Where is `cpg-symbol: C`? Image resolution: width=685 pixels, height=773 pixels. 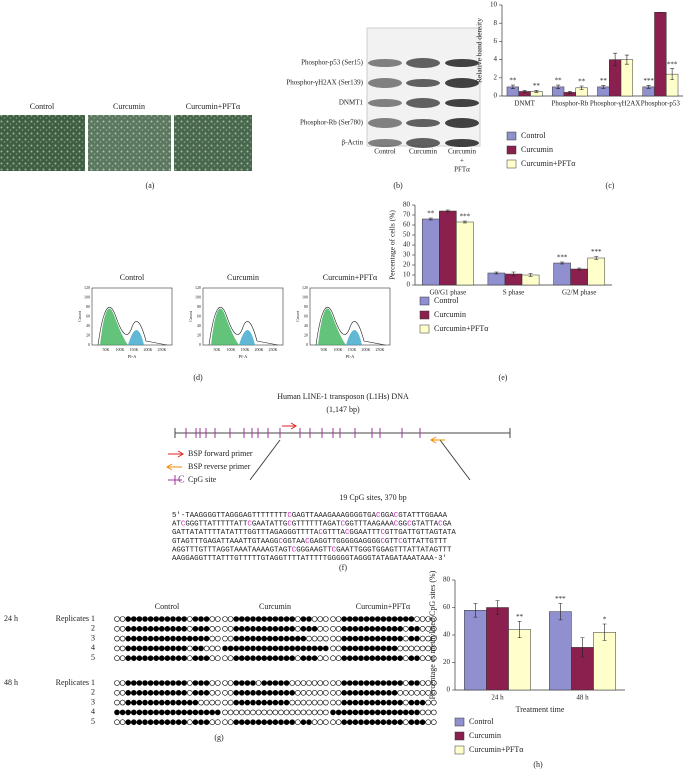
cpg-symbol: C is located at coordinates (181, 479).